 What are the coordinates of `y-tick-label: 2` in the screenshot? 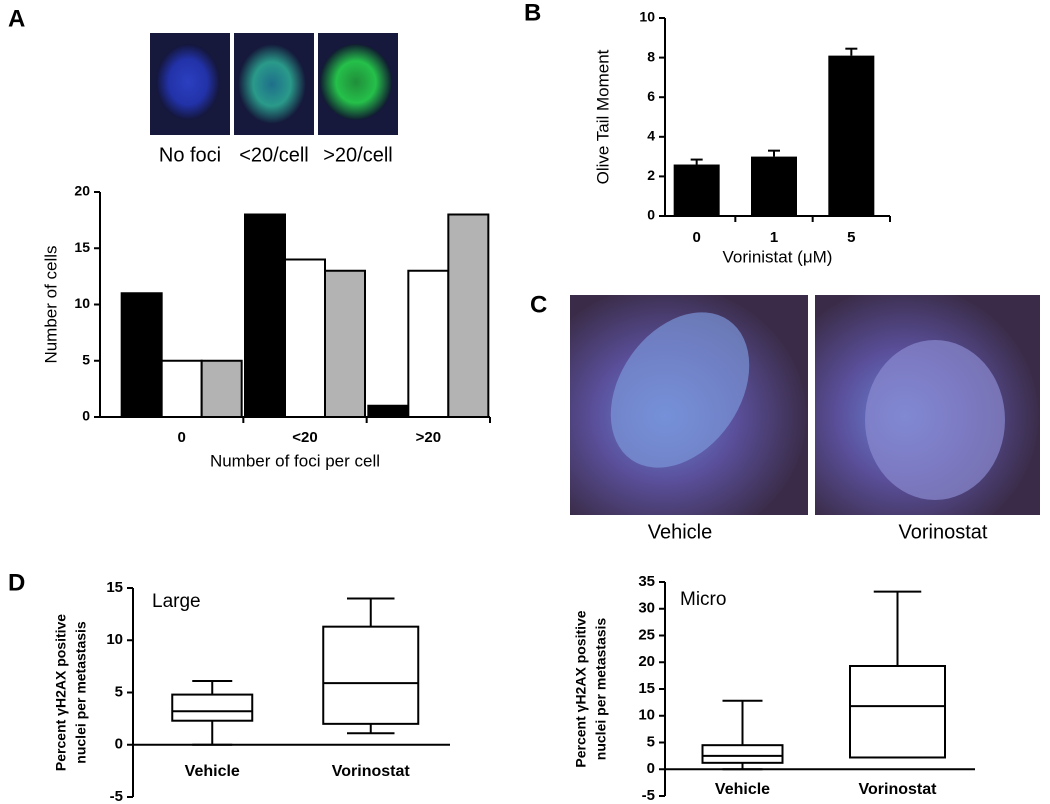 It's located at (651, 175).